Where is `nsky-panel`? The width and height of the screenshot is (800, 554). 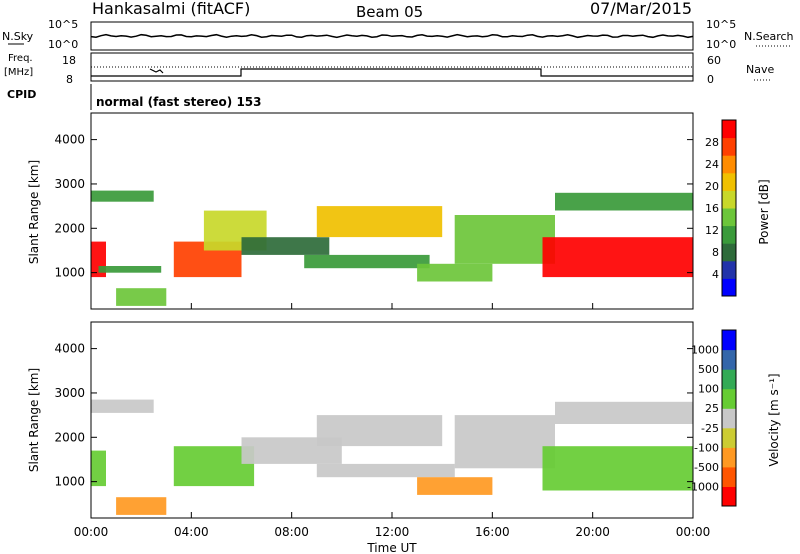
nsky-panel is located at coordinates (392, 36).